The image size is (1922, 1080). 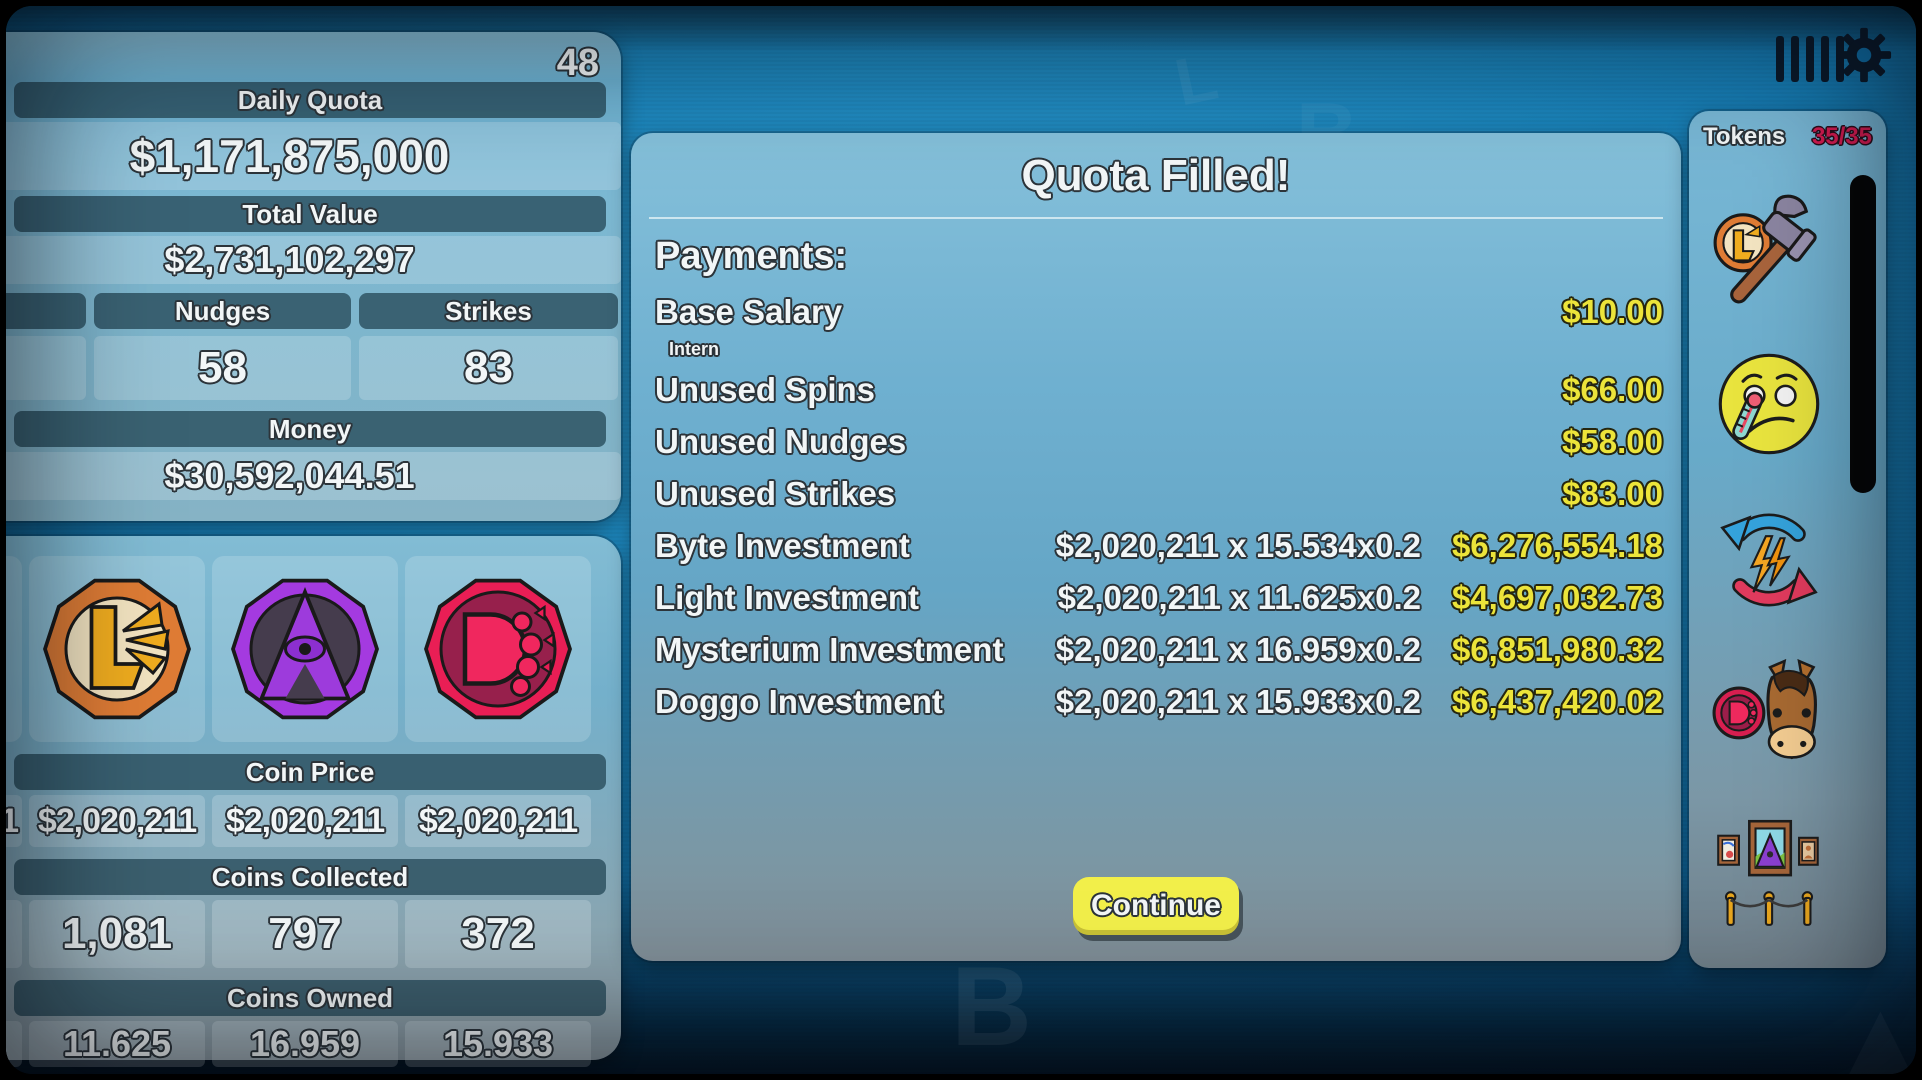 What do you see at coordinates (577, 63) in the screenshot?
I see `day-counter: 48` at bounding box center [577, 63].